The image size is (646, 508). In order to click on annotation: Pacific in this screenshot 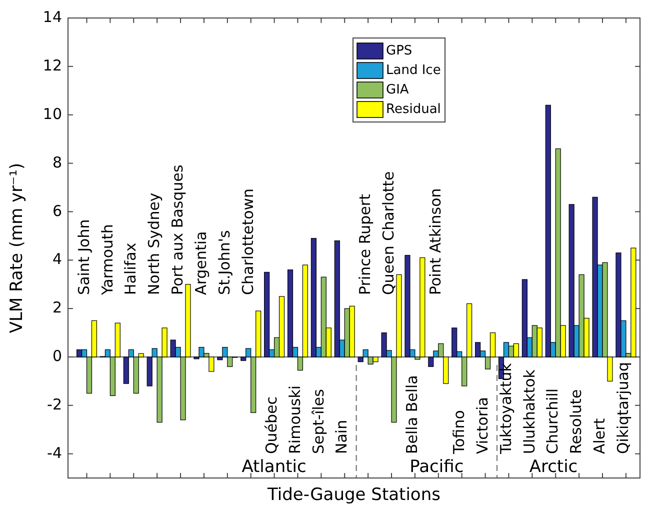, I will do `click(437, 467)`.